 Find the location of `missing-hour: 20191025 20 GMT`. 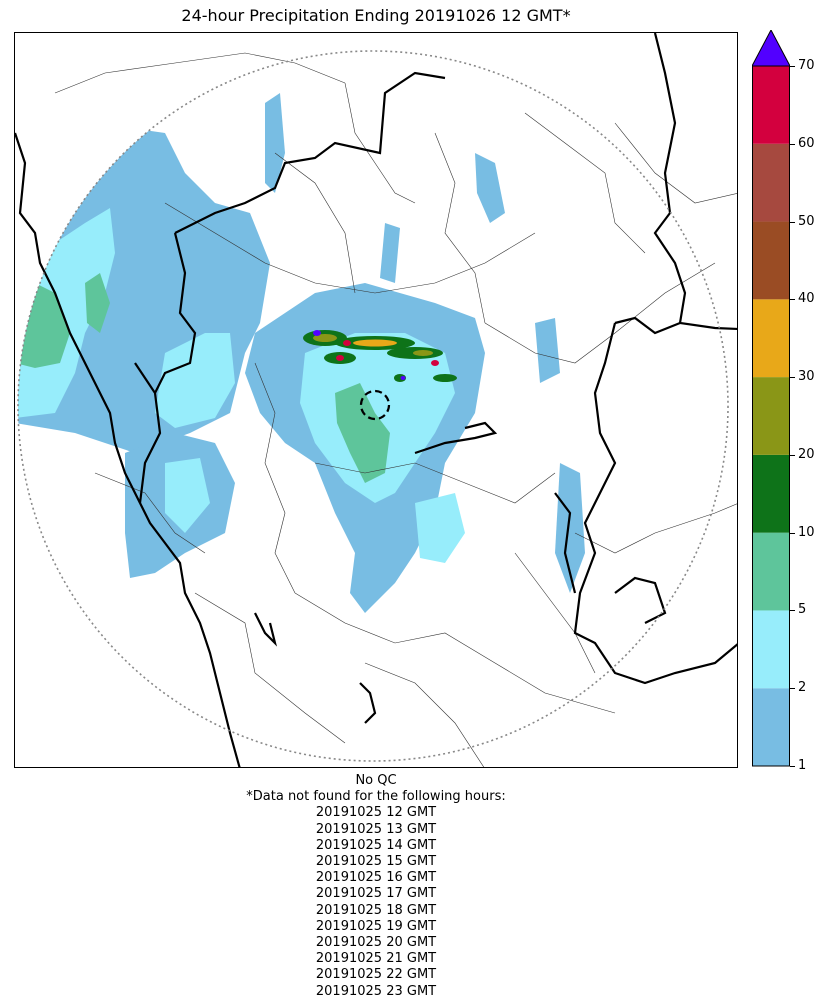

missing-hour: 20191025 20 GMT is located at coordinates (376, 943).